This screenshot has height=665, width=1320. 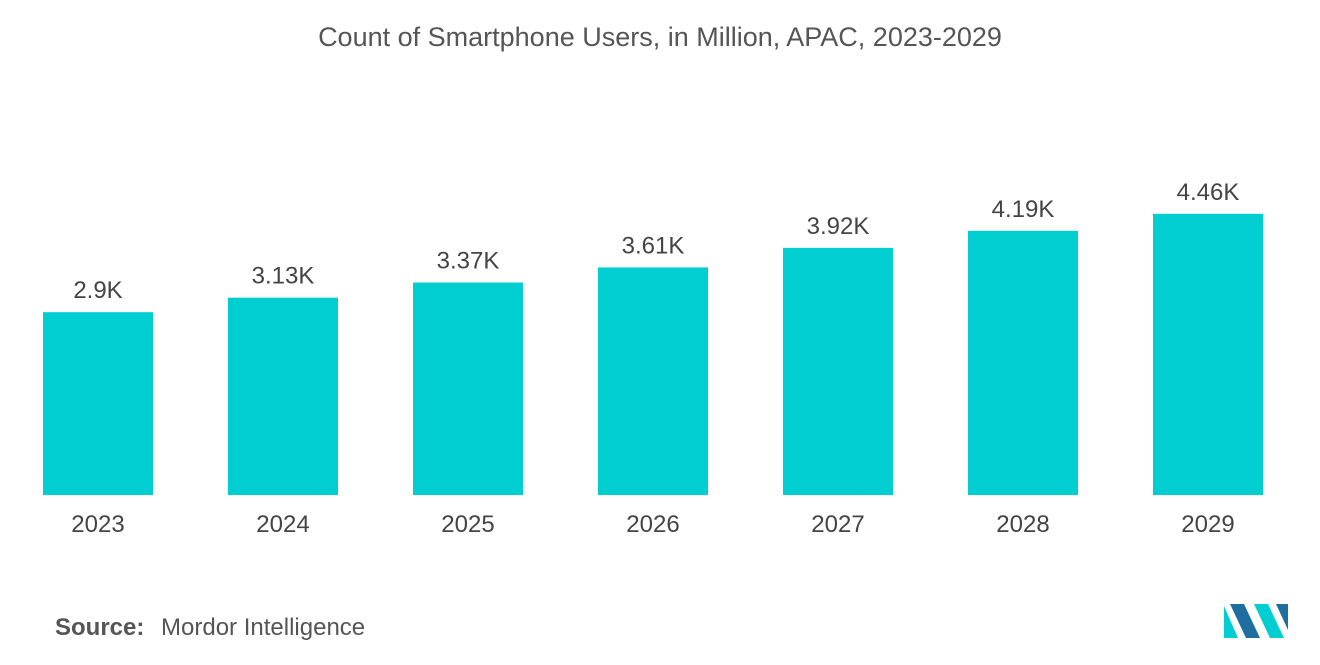 What do you see at coordinates (653, 381) in the screenshot?
I see `bar-2026` at bounding box center [653, 381].